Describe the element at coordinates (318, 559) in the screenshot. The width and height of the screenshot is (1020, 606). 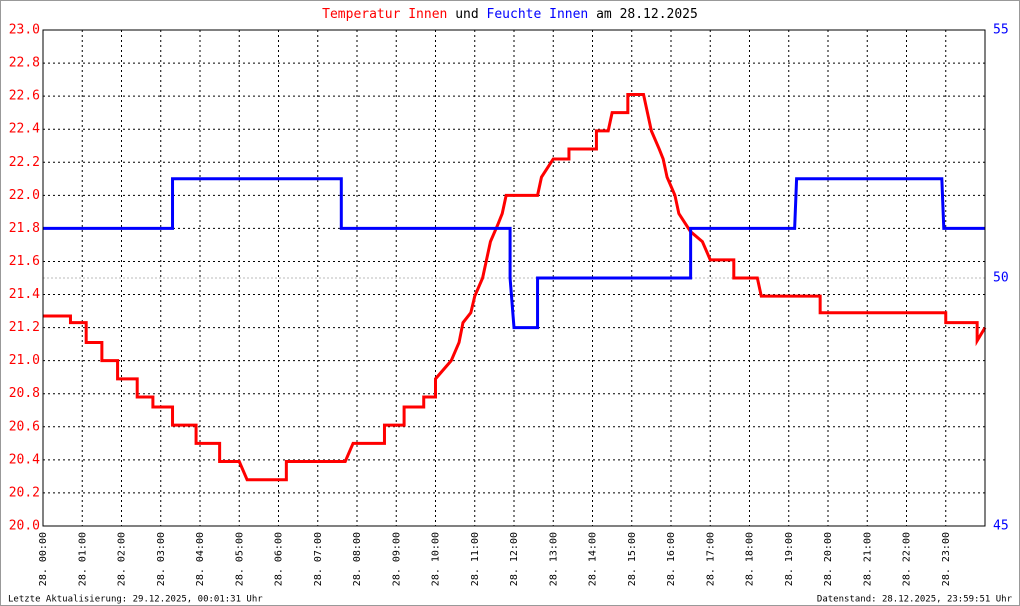
I see `x-tick-label: 28. 07:00` at that location.